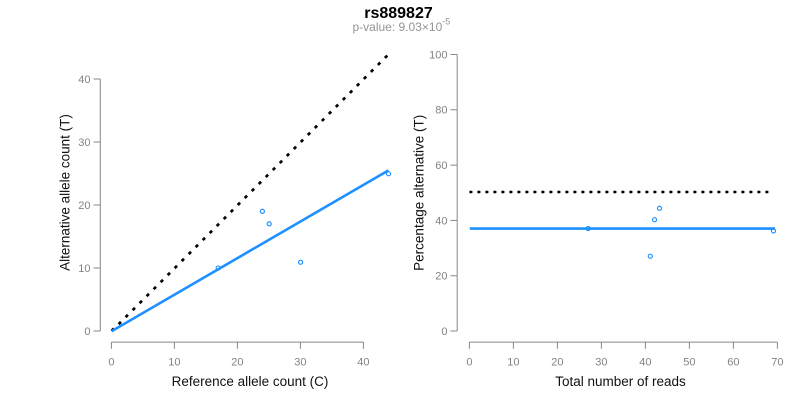 The image size is (800, 400). I want to click on svg-text: Total number of reads, so click(620, 381).